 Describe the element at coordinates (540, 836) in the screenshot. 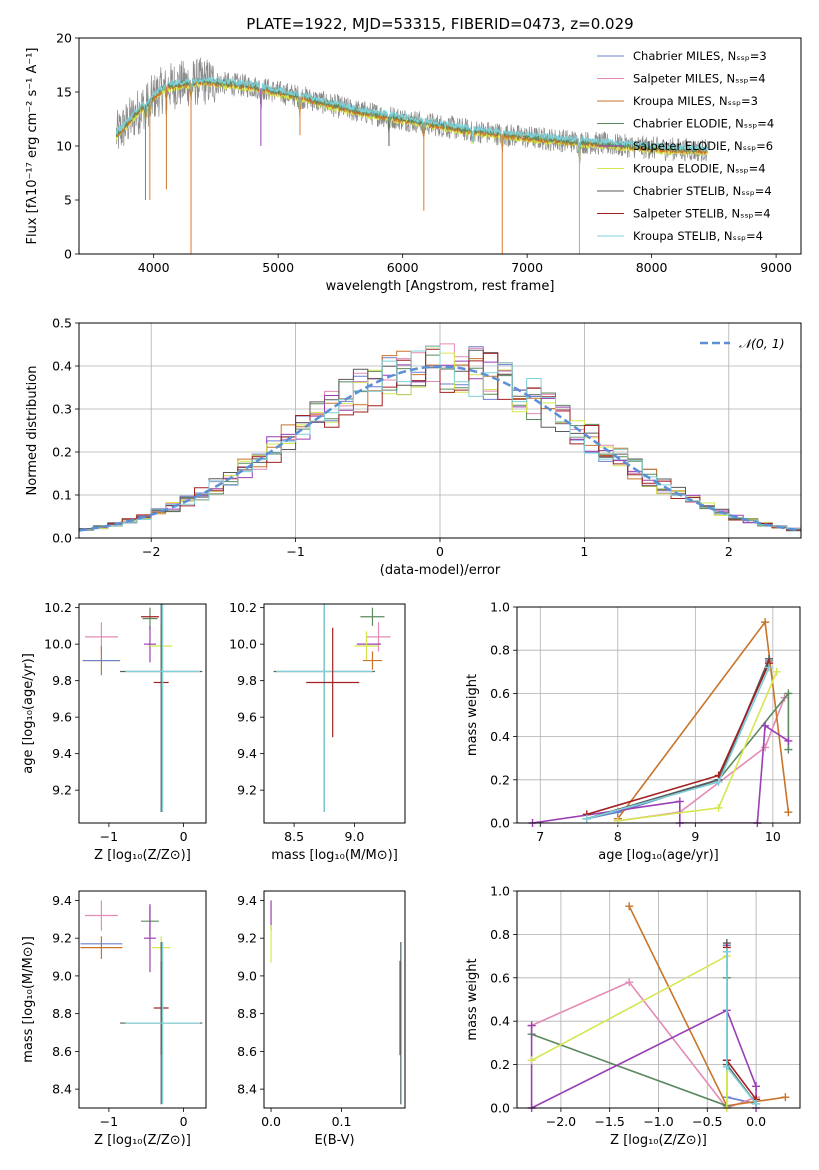

I see `x-tick-label: 7` at that location.